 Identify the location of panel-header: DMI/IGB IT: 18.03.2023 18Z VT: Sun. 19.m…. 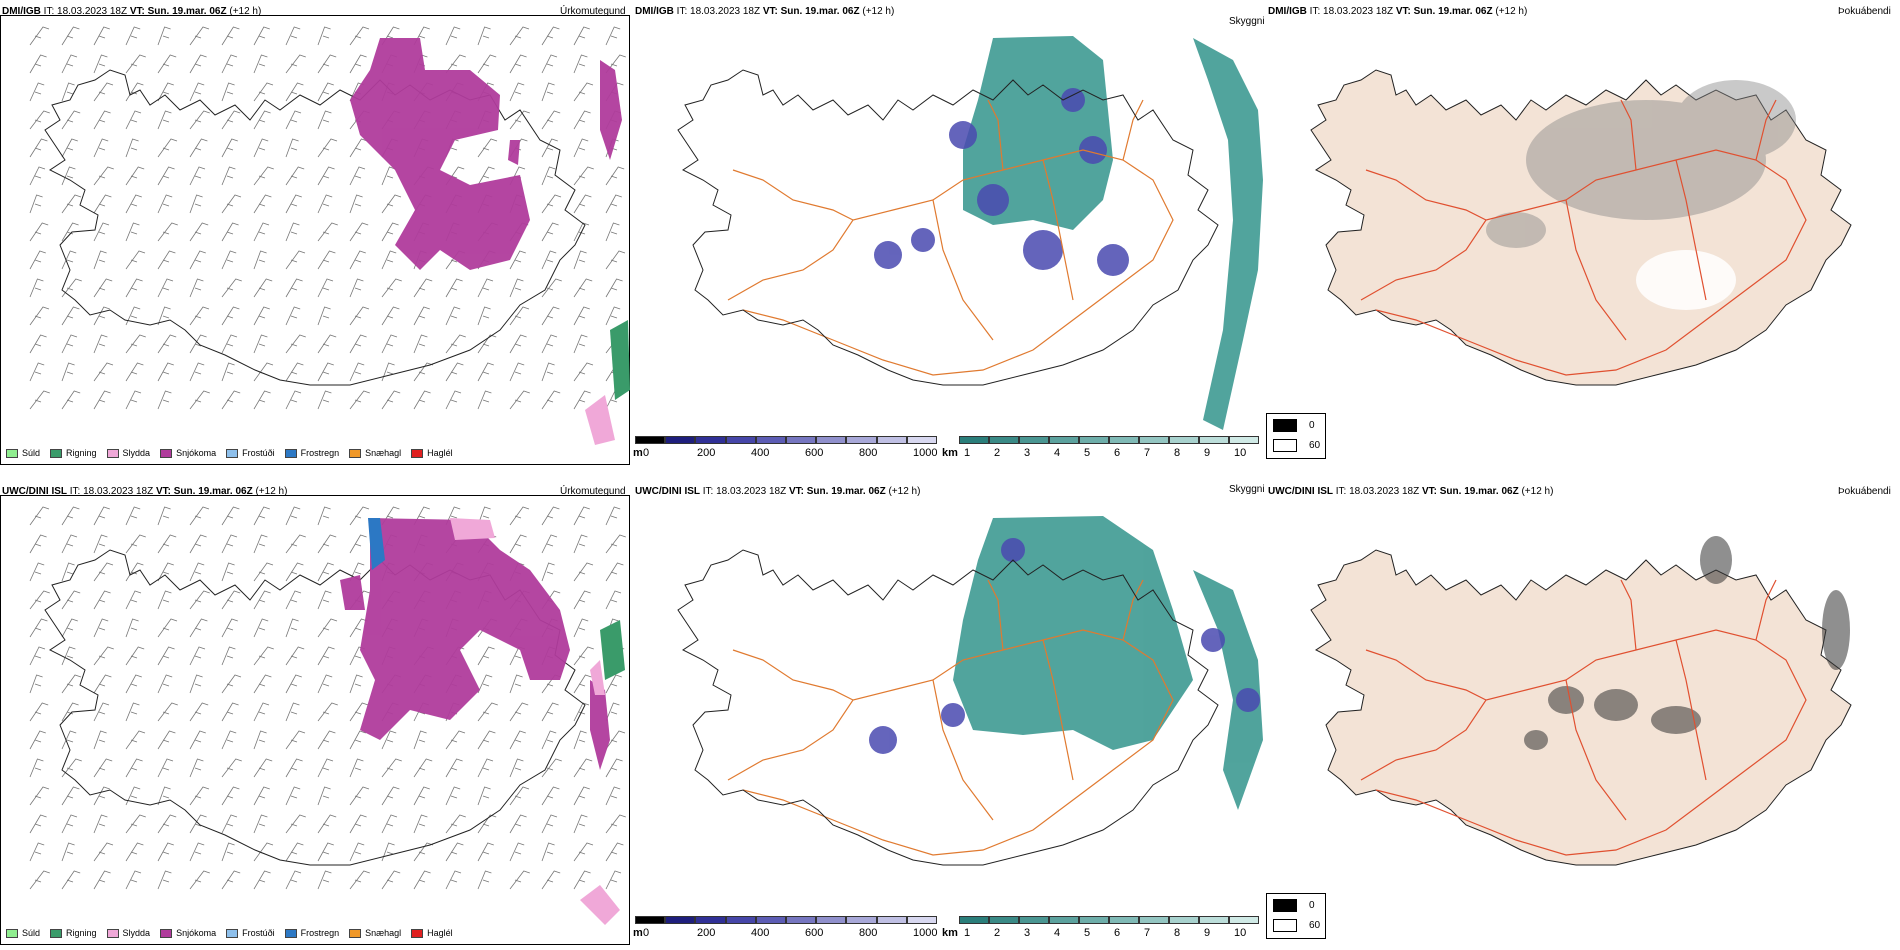
(131, 11).